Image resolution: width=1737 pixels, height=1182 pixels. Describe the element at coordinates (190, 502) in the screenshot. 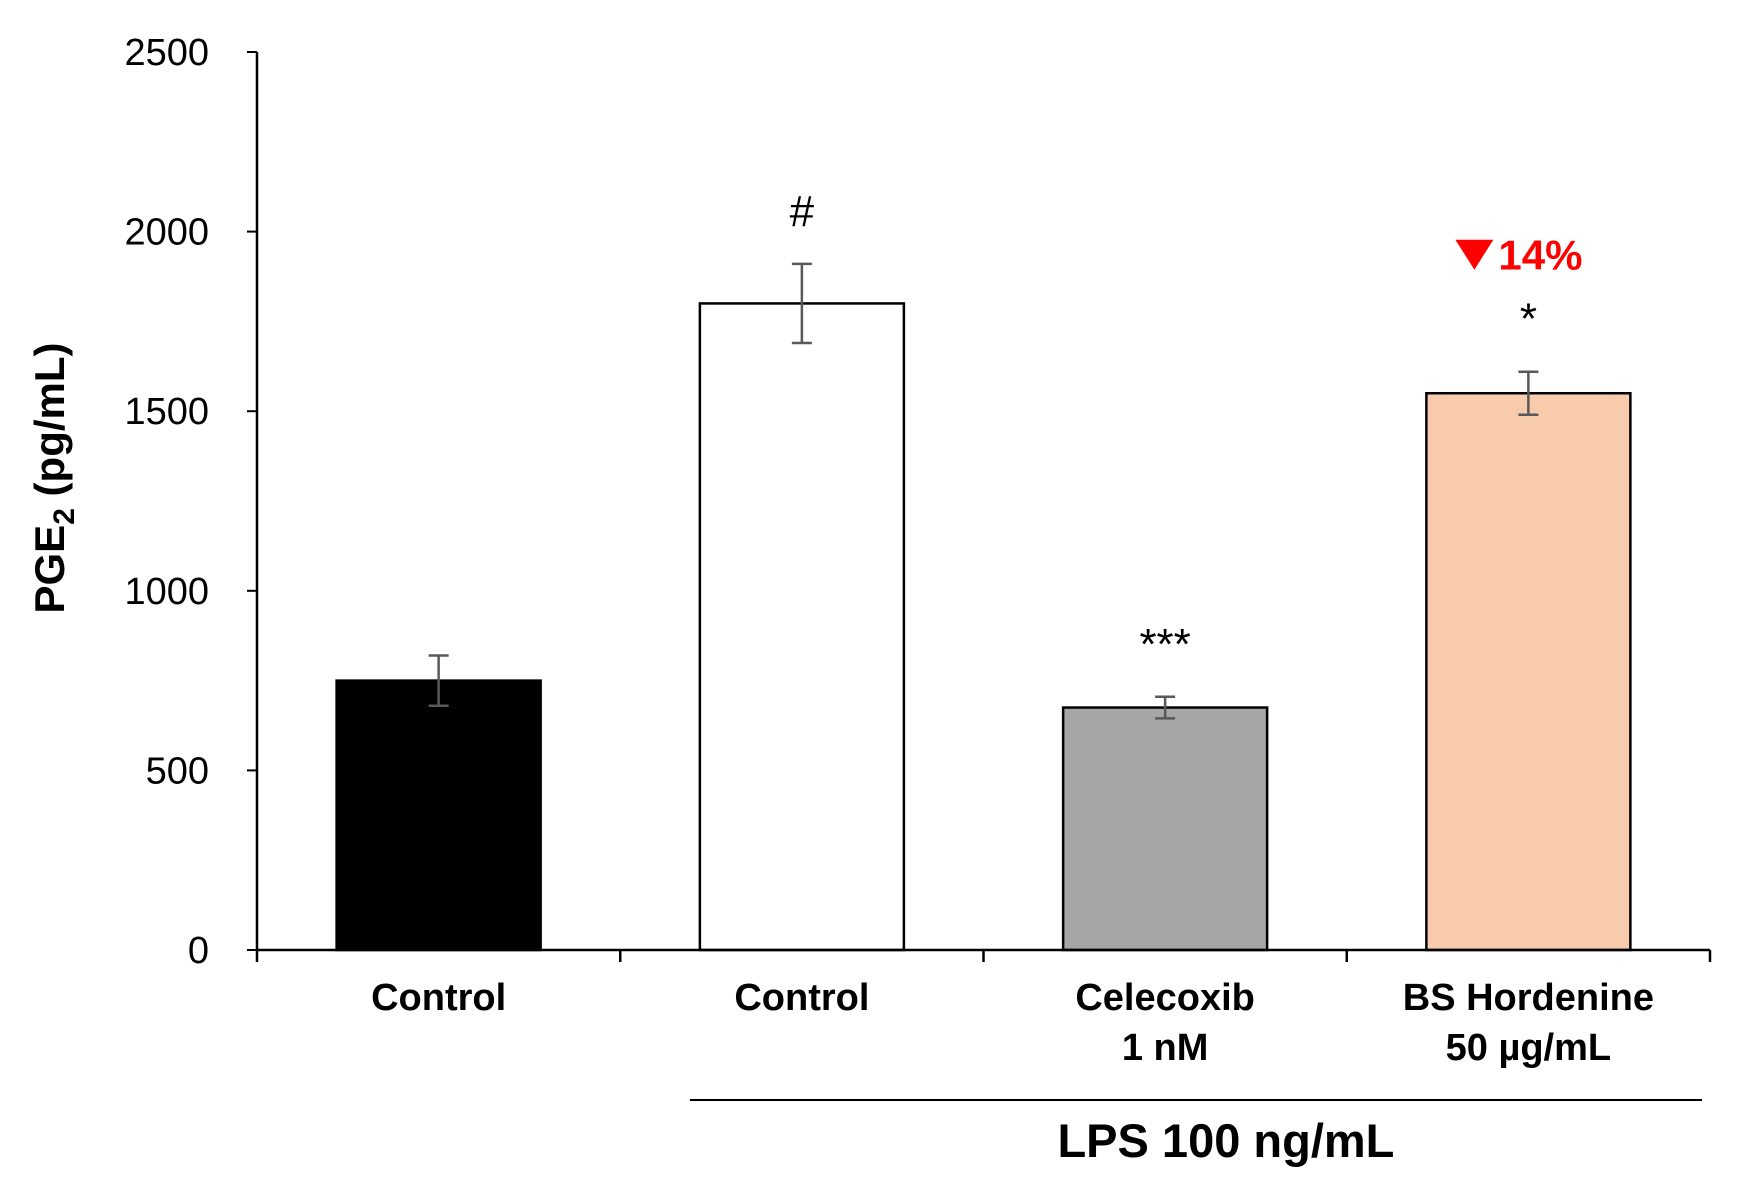

I see `y-axis-ticks: 0 500 1000 1500 2000 2500` at that location.